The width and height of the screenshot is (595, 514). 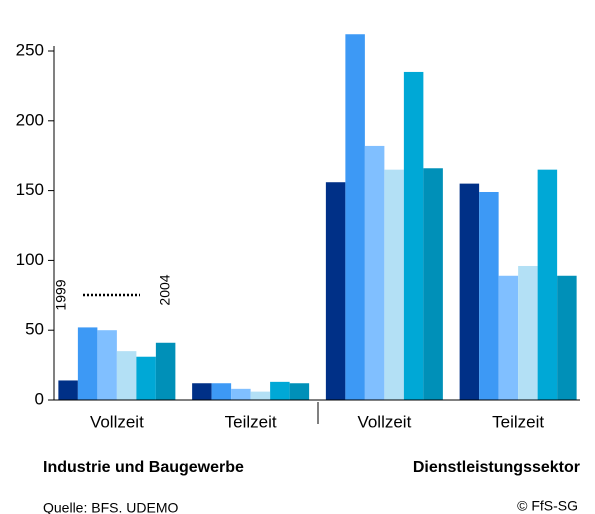 What do you see at coordinates (30, 119) in the screenshot?
I see `y-tick-label: 200` at bounding box center [30, 119].